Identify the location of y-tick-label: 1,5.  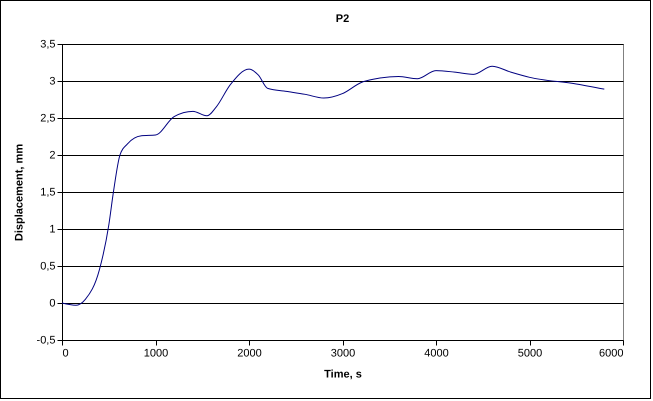
(48, 192).